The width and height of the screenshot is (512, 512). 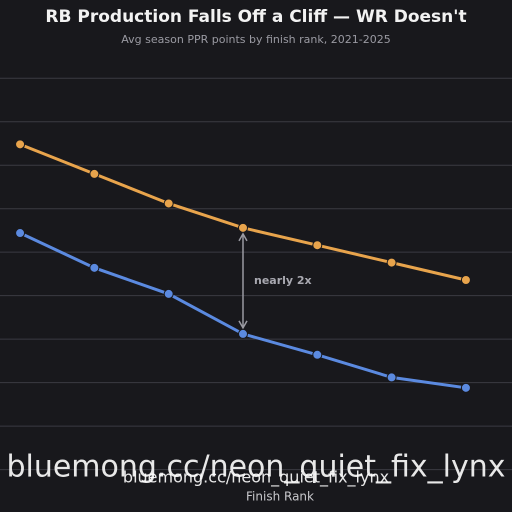 I want to click on watermark: bluemong.cc/neon_quiet_fix_lynx, so click(x=255, y=467).